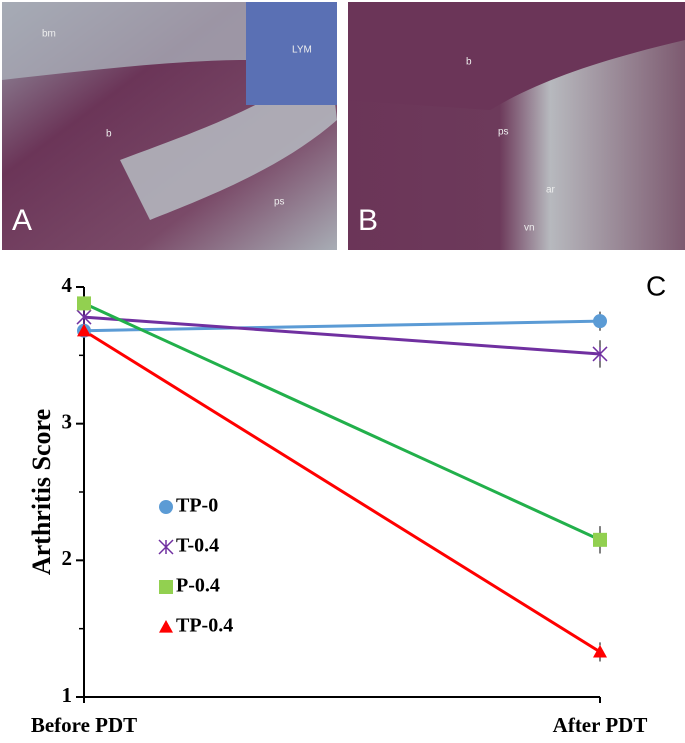 Image resolution: width=685 pixels, height=743 pixels. Describe the element at coordinates (656, 285) in the screenshot. I see `panel-label: C` at that location.